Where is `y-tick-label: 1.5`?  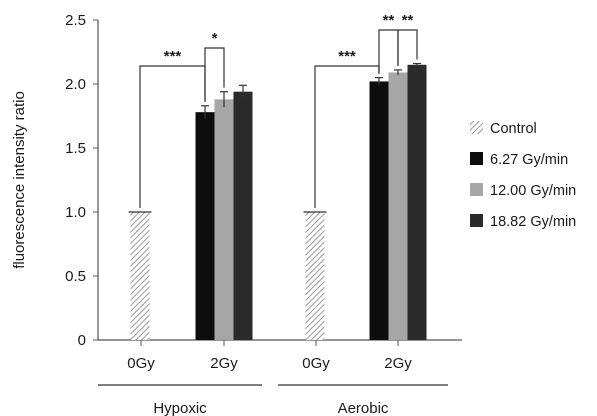
y-tick-label: 1.5 is located at coordinates (75, 148).